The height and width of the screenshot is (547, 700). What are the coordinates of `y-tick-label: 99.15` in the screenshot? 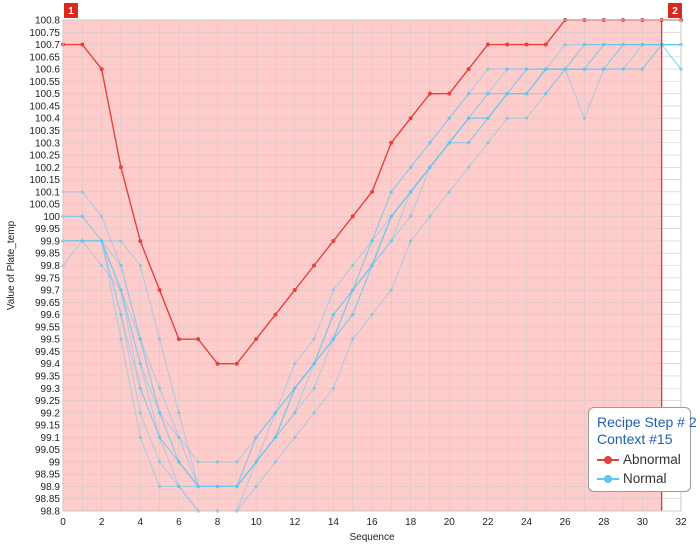 It's located at (47, 426).